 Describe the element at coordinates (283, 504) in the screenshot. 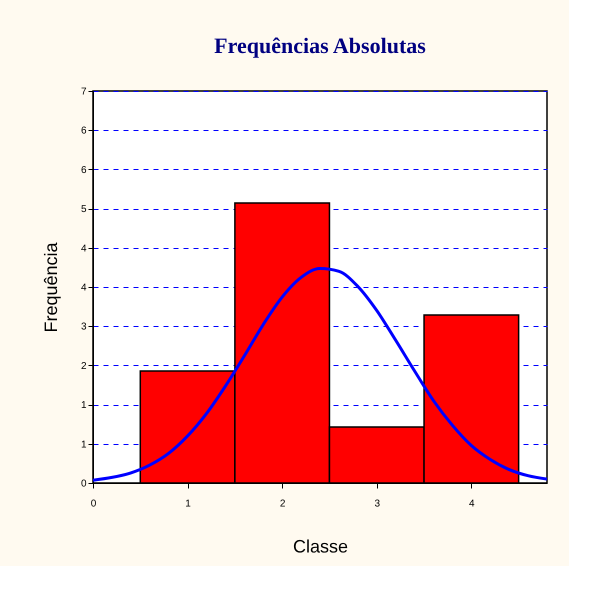

I see `x-tick-label: 2` at that location.